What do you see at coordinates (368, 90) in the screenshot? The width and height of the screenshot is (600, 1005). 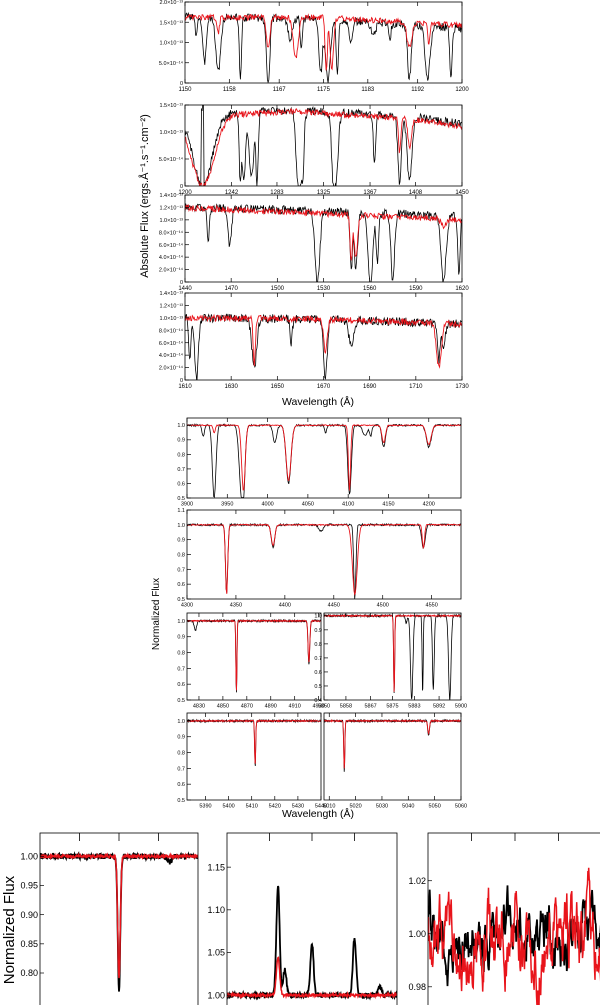 I see `x-tick-label: 1183` at bounding box center [368, 90].